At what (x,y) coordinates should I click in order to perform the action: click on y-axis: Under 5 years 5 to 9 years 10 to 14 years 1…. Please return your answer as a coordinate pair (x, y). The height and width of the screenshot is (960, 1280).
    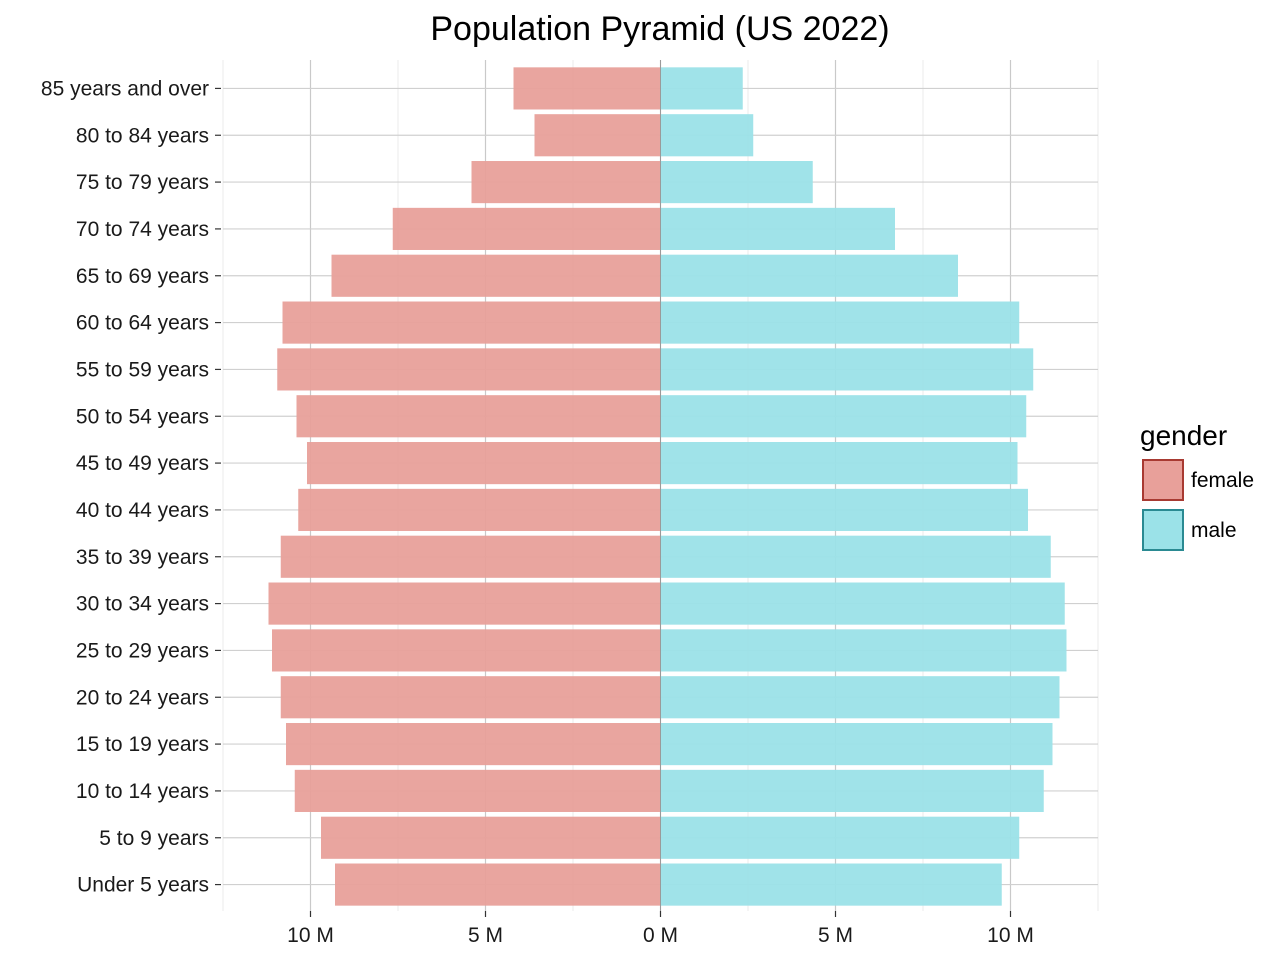
    Looking at the image, I should click on (131, 487).